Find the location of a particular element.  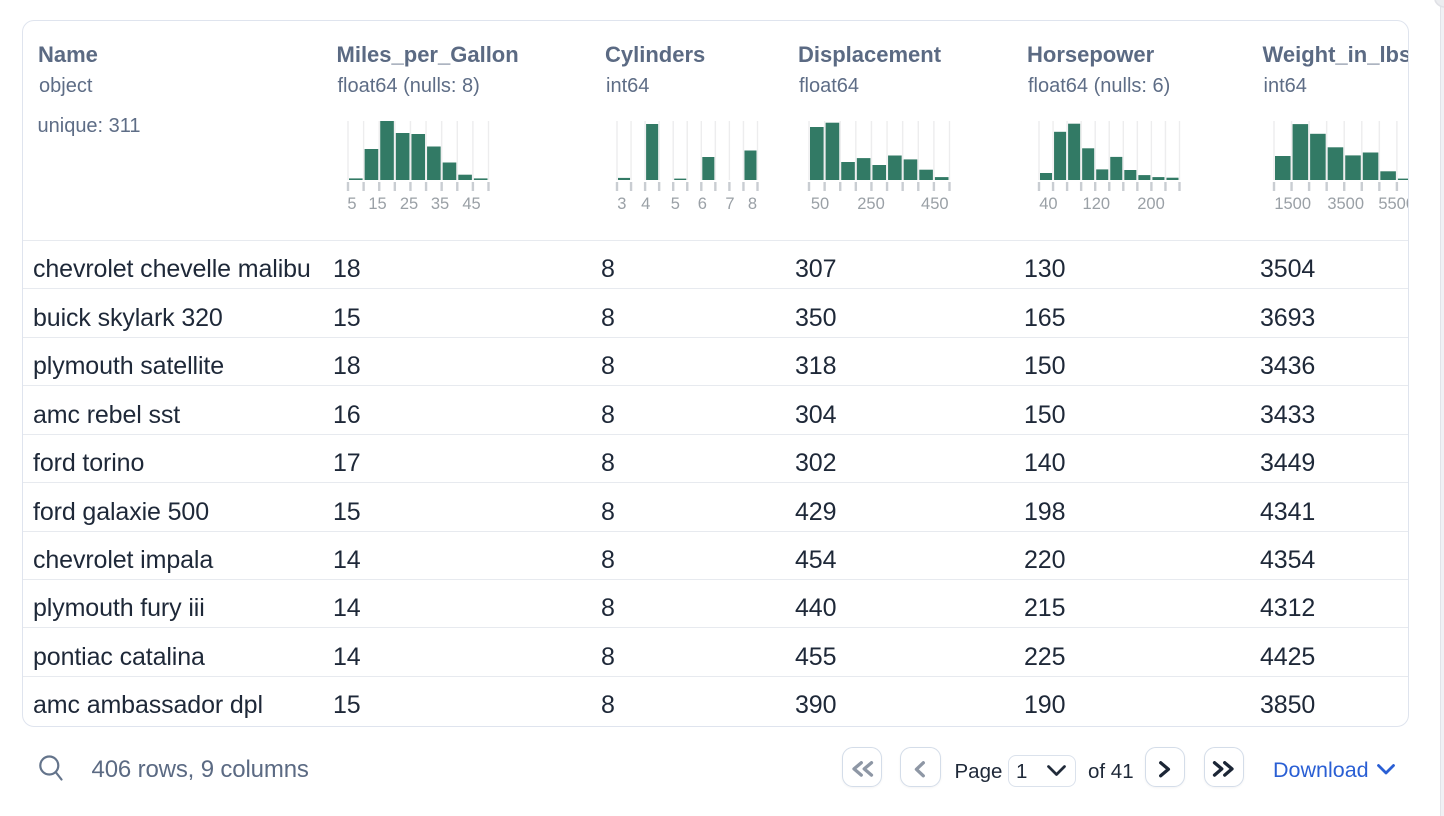

svg-text: 250 is located at coordinates (871, 204).